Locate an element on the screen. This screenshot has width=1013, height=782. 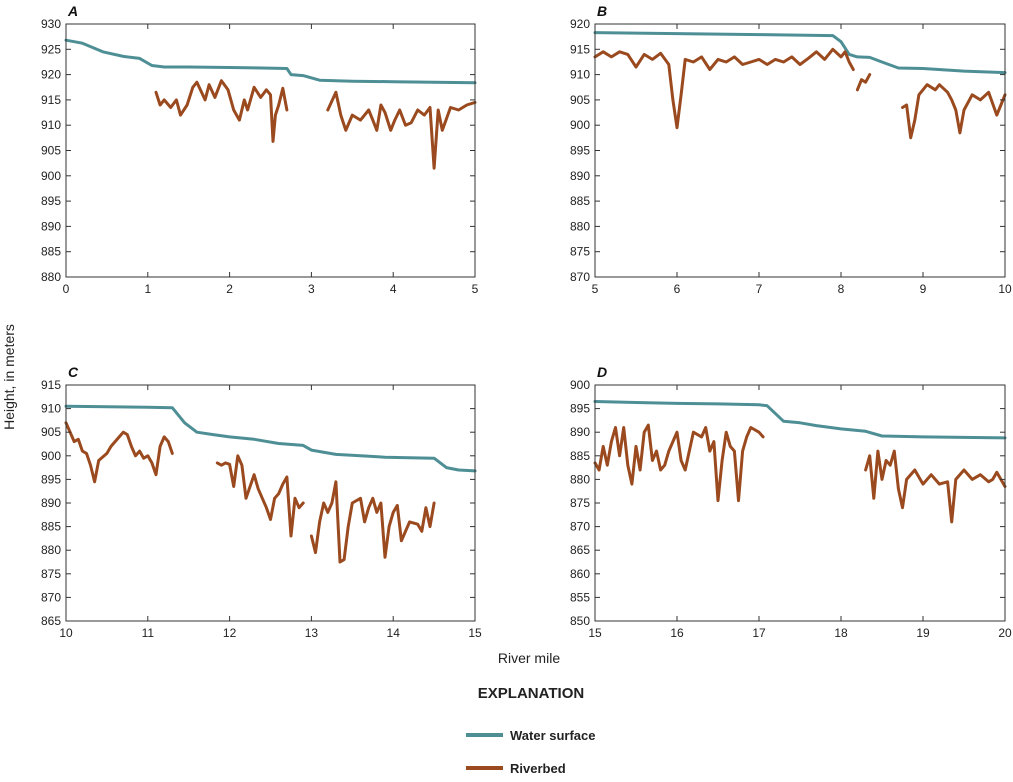
y-tick-label-c-895: 895 is located at coordinates (51, 479).